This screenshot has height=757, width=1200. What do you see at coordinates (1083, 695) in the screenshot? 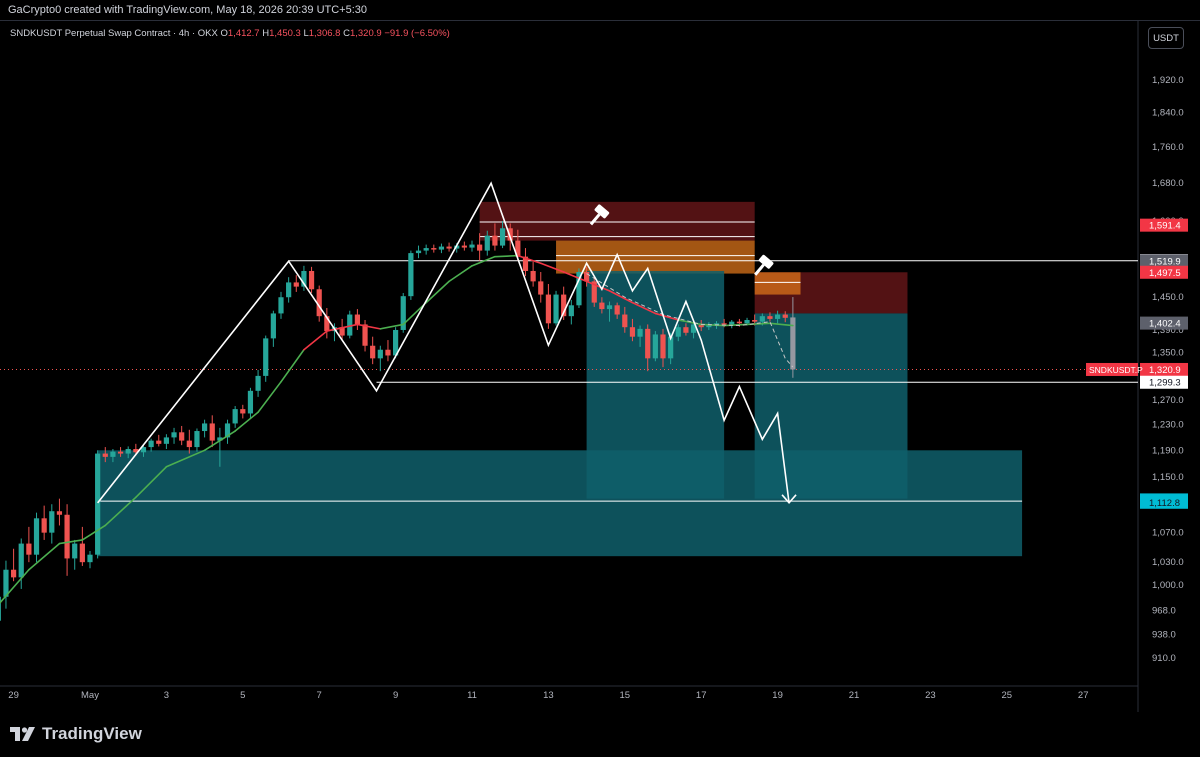
I see `x-tick-label: 27` at bounding box center [1083, 695].